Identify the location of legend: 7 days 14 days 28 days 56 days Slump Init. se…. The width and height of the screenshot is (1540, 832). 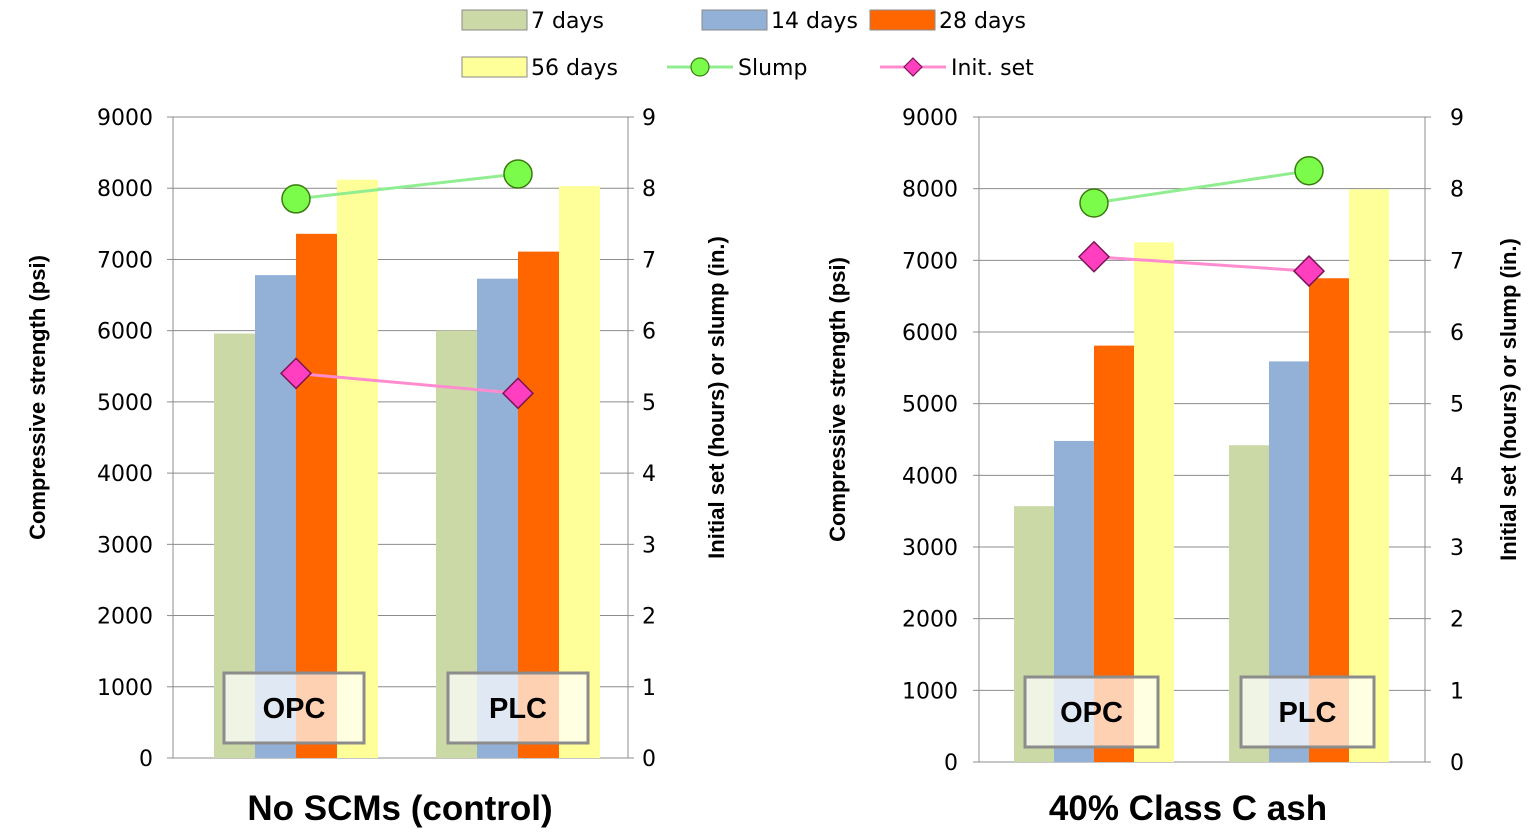
(747, 45).